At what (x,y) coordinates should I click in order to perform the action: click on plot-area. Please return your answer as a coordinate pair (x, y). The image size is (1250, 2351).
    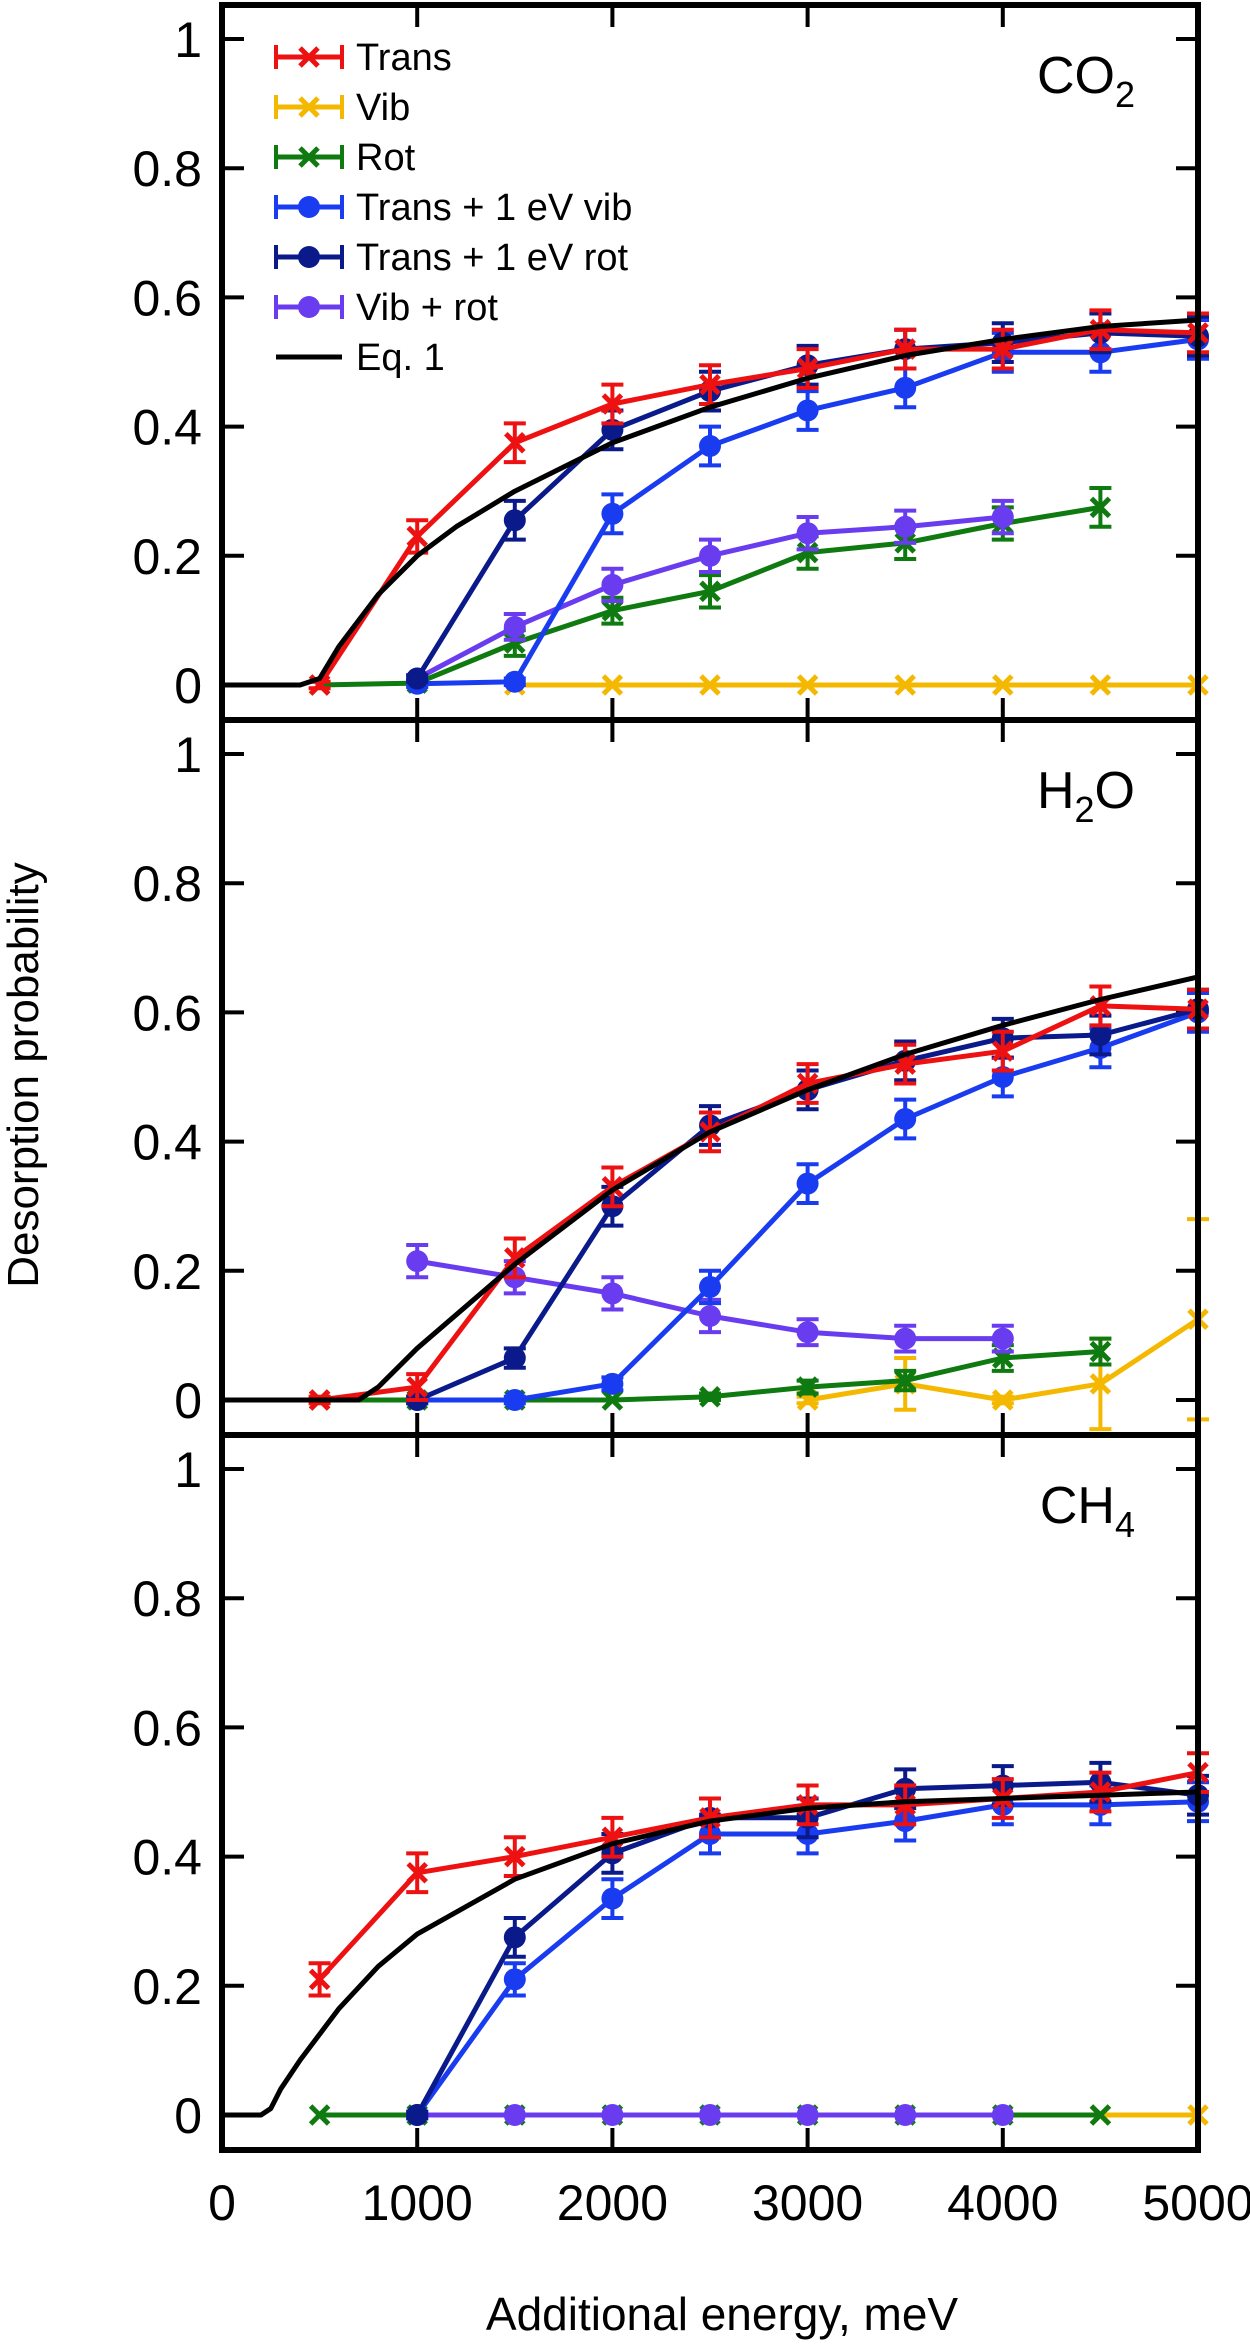
    Looking at the image, I should click on (715, 1938).